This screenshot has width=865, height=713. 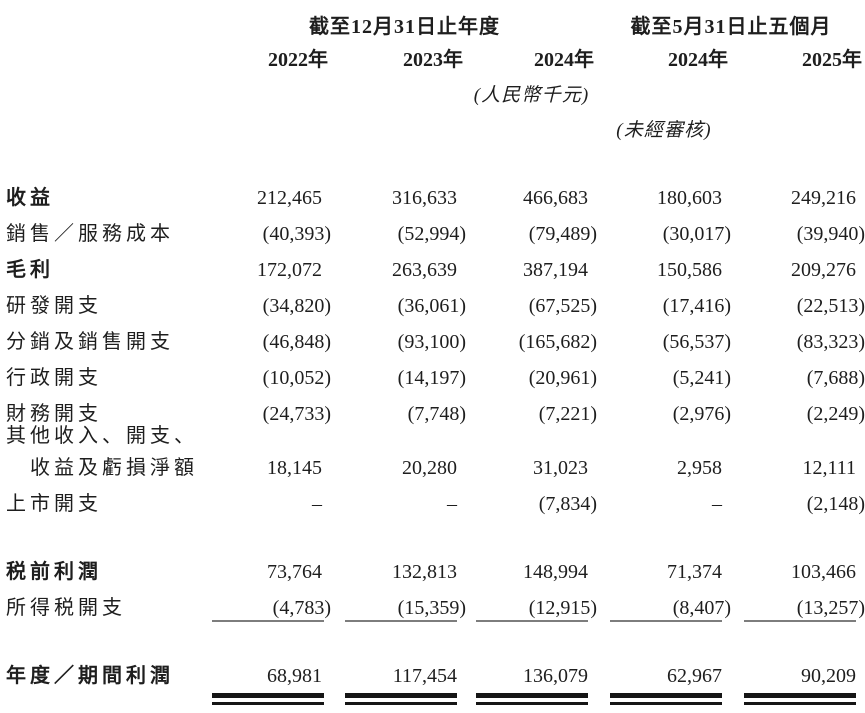 I want to click on value-cell: 73,764, so click(x=294, y=572).